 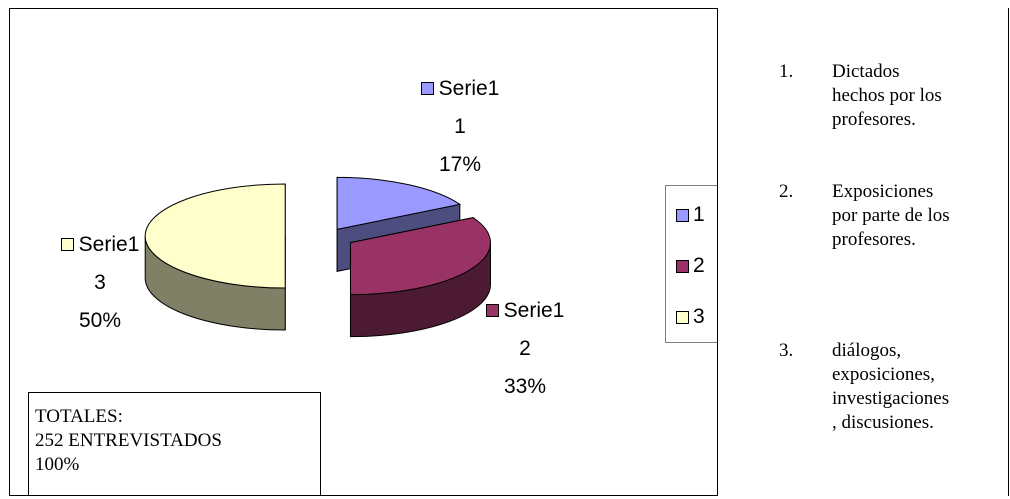 What do you see at coordinates (690, 317) in the screenshot?
I see `legend-item-3: 3` at bounding box center [690, 317].